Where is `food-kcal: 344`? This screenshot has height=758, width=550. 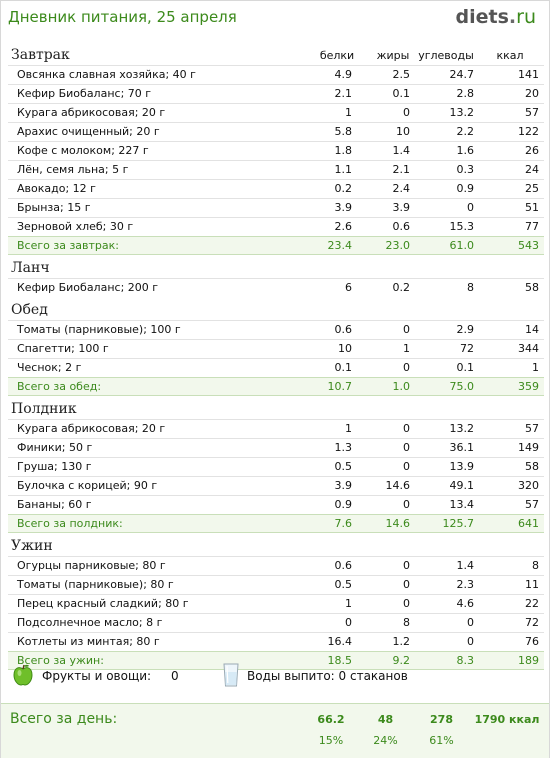
food-kcal: 344 is located at coordinates (528, 348).